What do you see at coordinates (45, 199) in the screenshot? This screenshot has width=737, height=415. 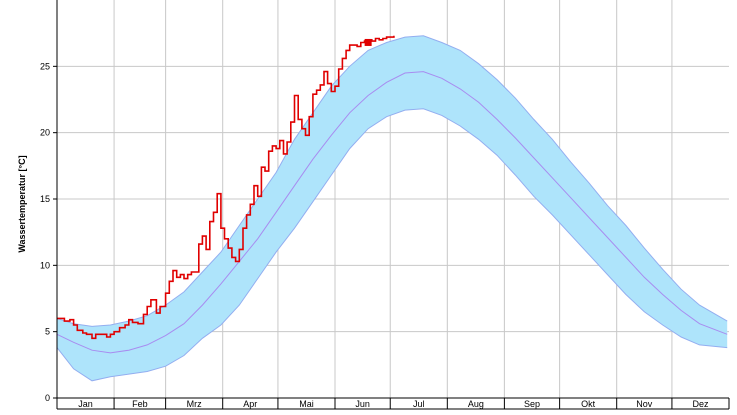 I see `y-tick-label: 15` at bounding box center [45, 199].